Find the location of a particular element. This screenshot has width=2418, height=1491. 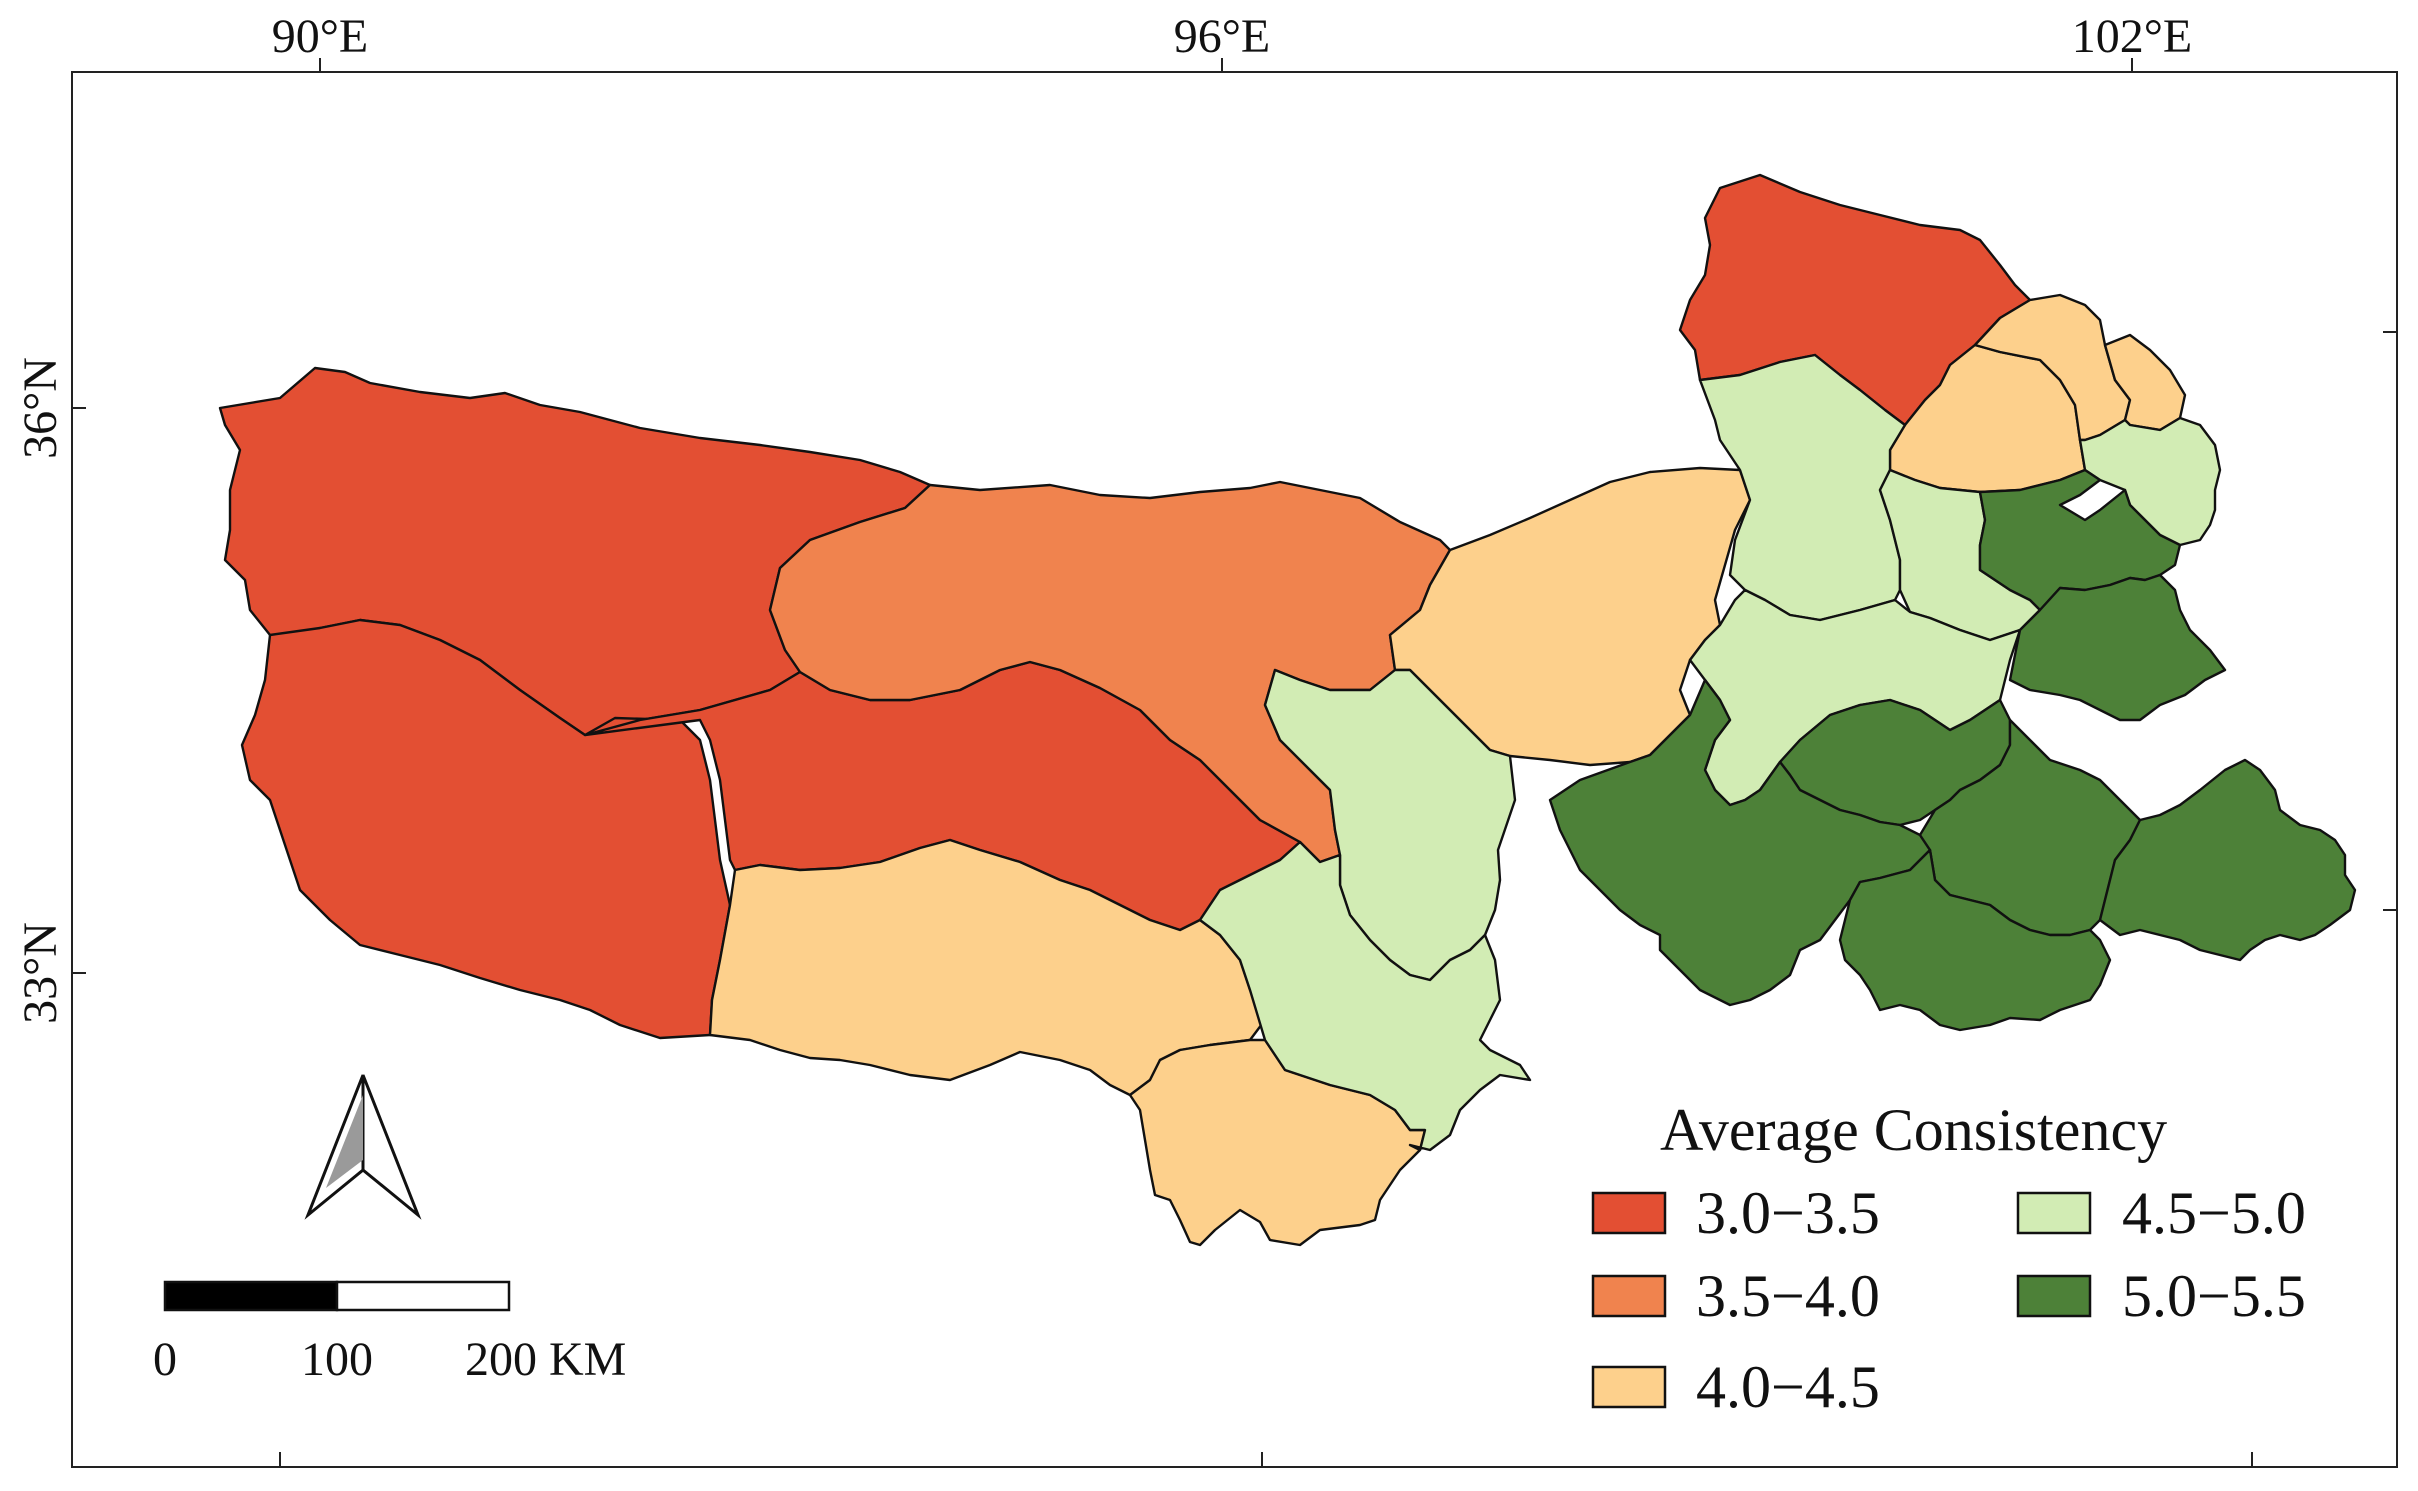

scale-label-100: 100 is located at coordinates (337, 1359).